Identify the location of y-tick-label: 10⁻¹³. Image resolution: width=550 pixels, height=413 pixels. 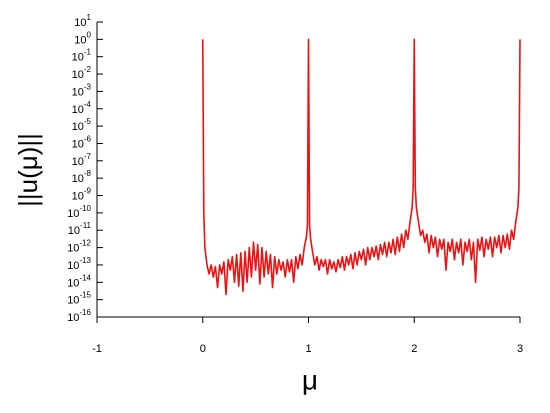
(79, 264).